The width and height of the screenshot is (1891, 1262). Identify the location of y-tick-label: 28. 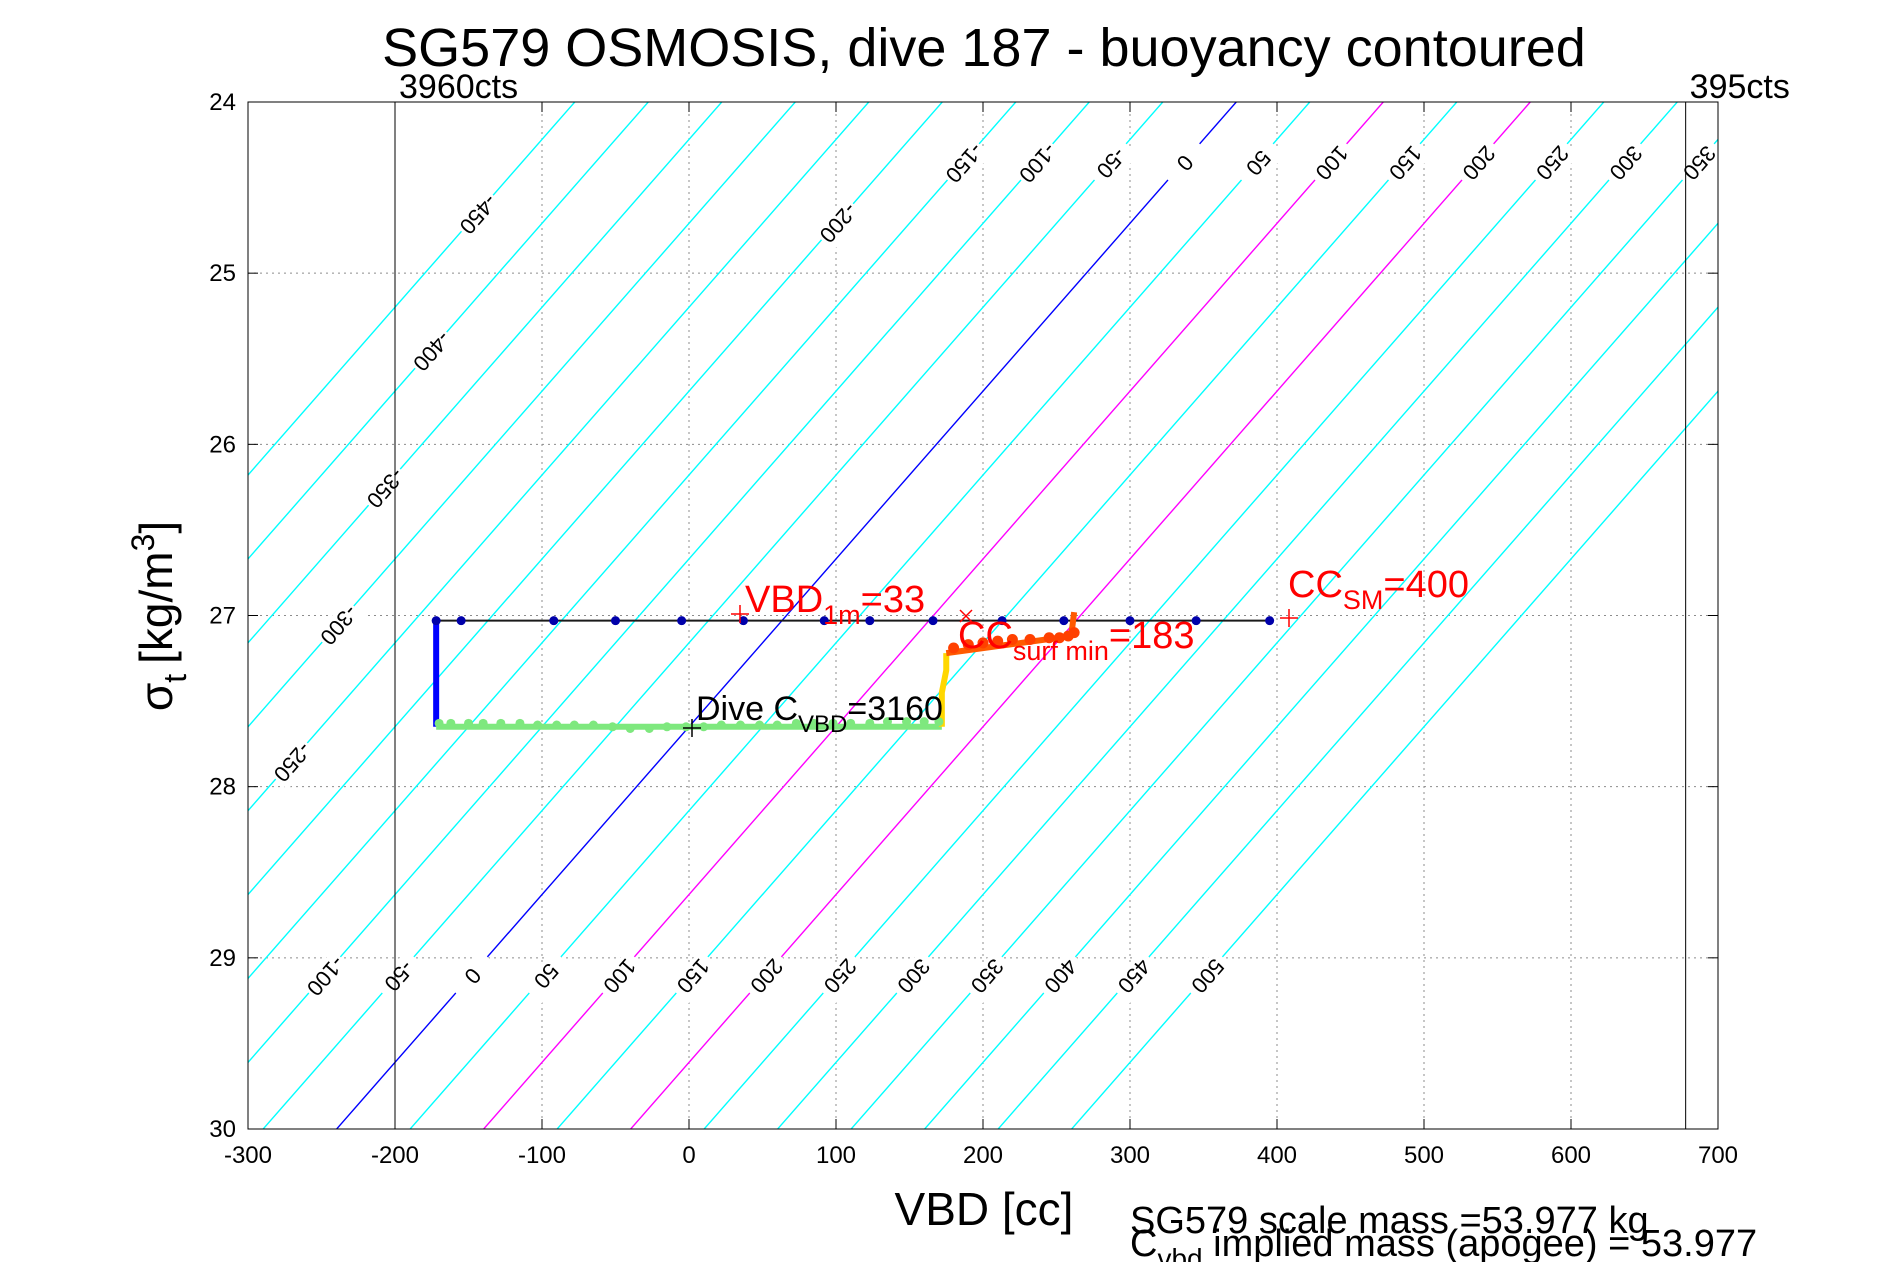
(222, 787).